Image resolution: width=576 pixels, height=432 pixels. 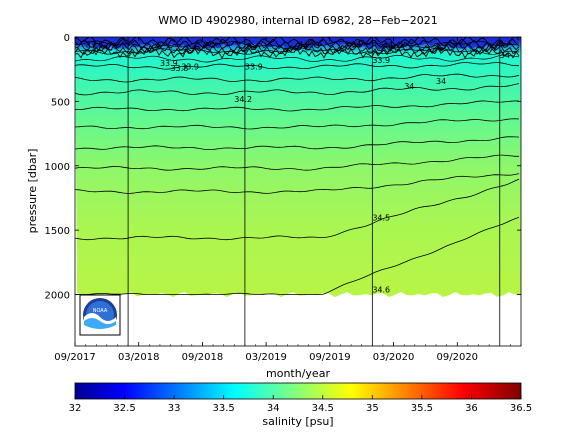 I want to click on colorbar-tick-label: 36, so click(x=471, y=408).